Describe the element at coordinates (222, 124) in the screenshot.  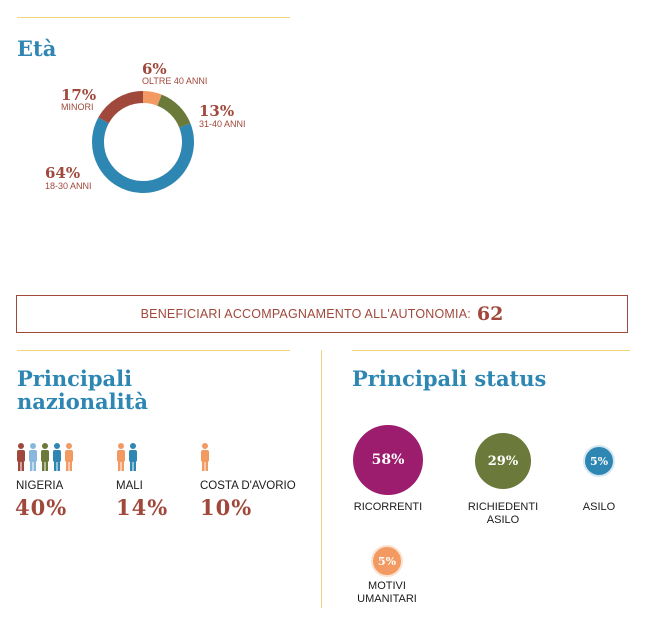
I see `age-label-31-40: 31-40 ANNI` at that location.